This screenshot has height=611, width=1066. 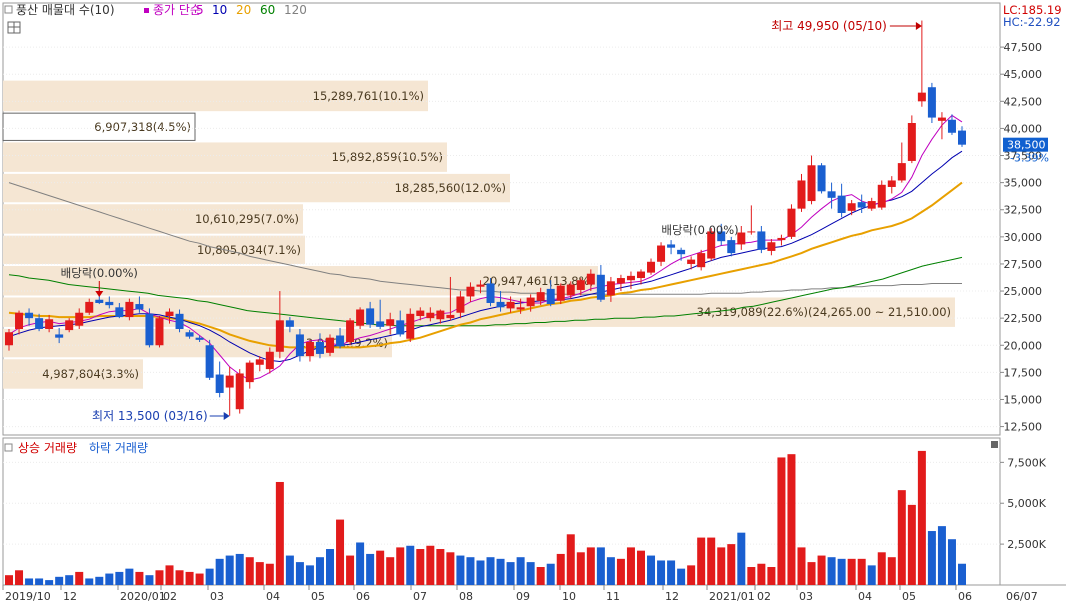 What do you see at coordinates (1023, 399) in the screenshot?
I see `y-tick-label: 15,000` at bounding box center [1023, 399].